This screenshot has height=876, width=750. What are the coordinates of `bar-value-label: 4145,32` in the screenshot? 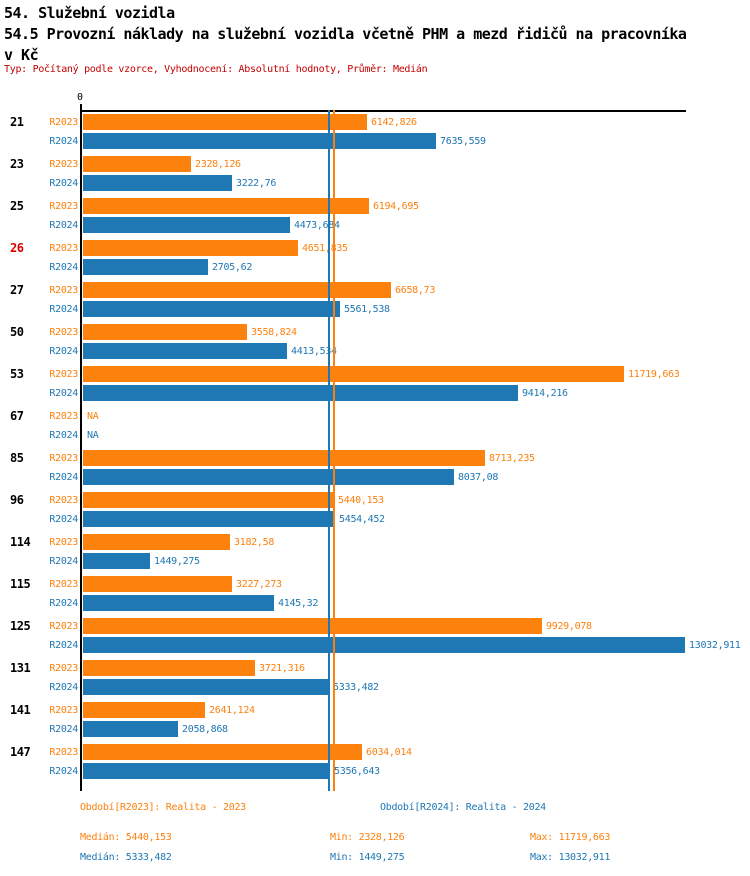 It's located at (298, 603).